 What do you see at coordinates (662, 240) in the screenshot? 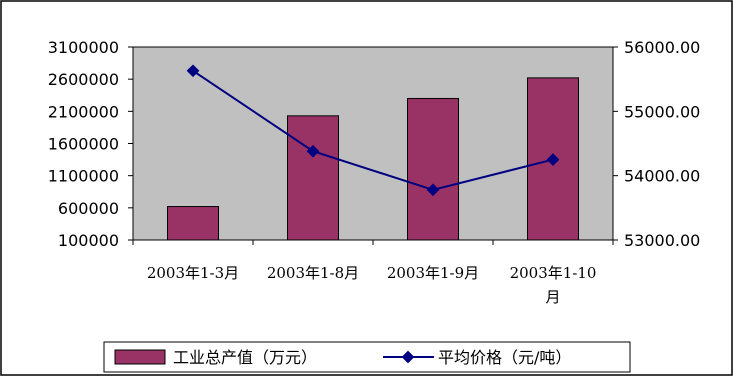
I see `right-tick-label: 53000.00` at bounding box center [662, 240].